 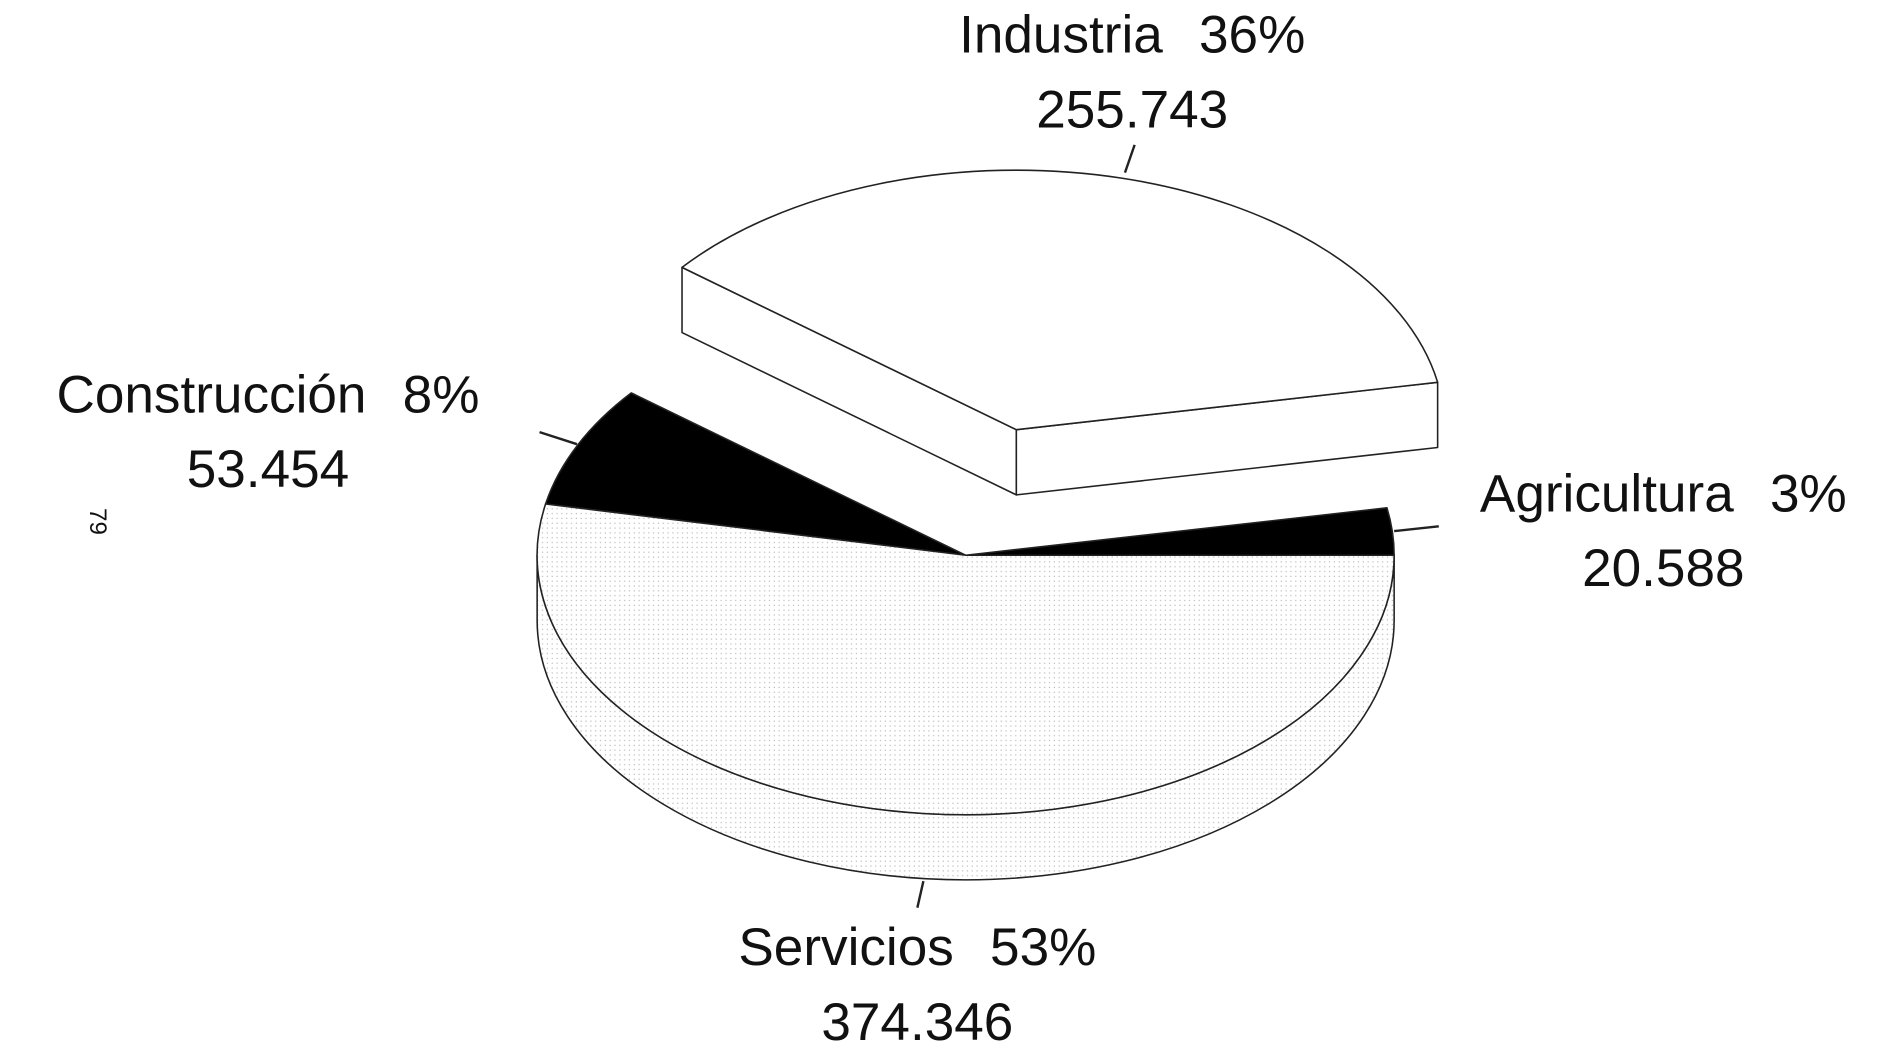 What do you see at coordinates (1252, 35) in the screenshot?
I see `percent-label: 36%` at bounding box center [1252, 35].